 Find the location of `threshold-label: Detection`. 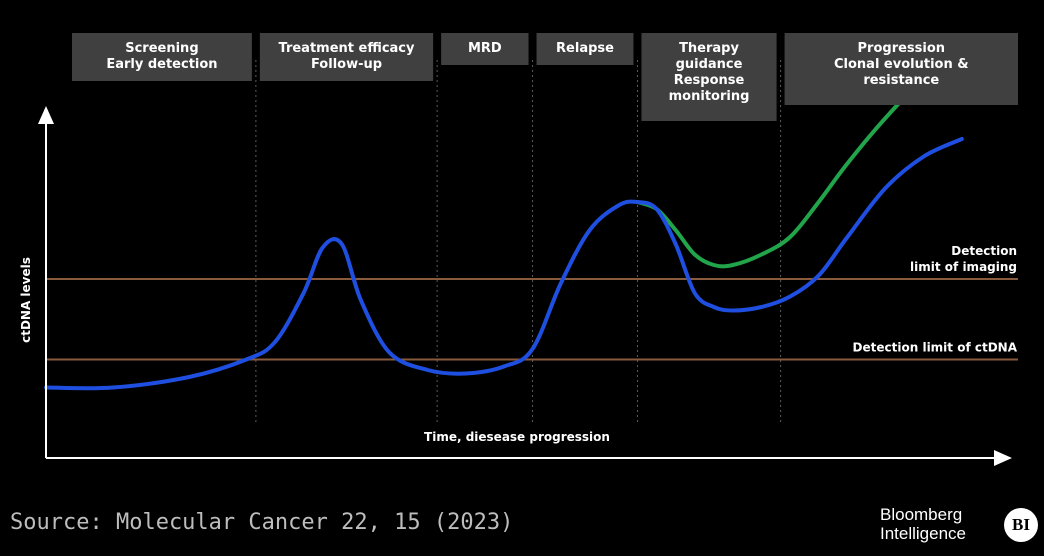

threshold-label: Detection is located at coordinates (984, 251).